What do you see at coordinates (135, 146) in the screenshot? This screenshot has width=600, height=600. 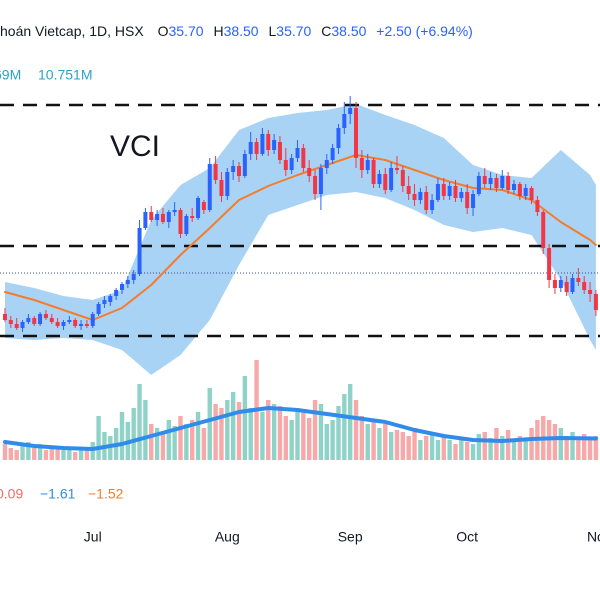 I see `annotation: VCI` at bounding box center [135, 146].